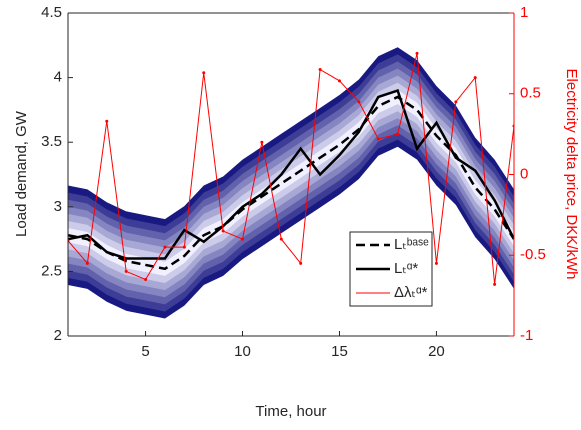 This screenshot has height=430, width=581. Describe the element at coordinates (339, 351) in the screenshot. I see `x-tick-label: 15` at that location.